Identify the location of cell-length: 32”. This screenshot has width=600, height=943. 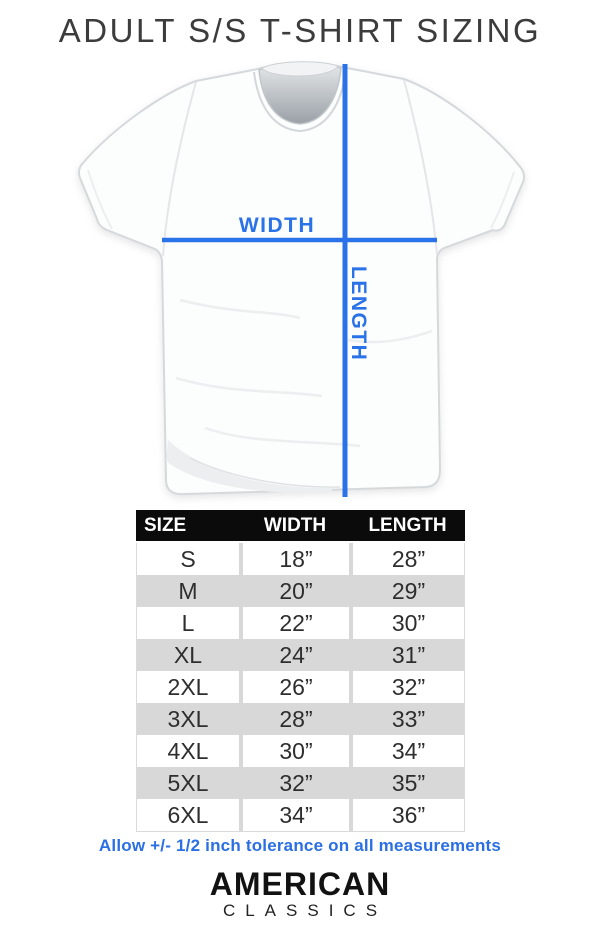
(406, 687).